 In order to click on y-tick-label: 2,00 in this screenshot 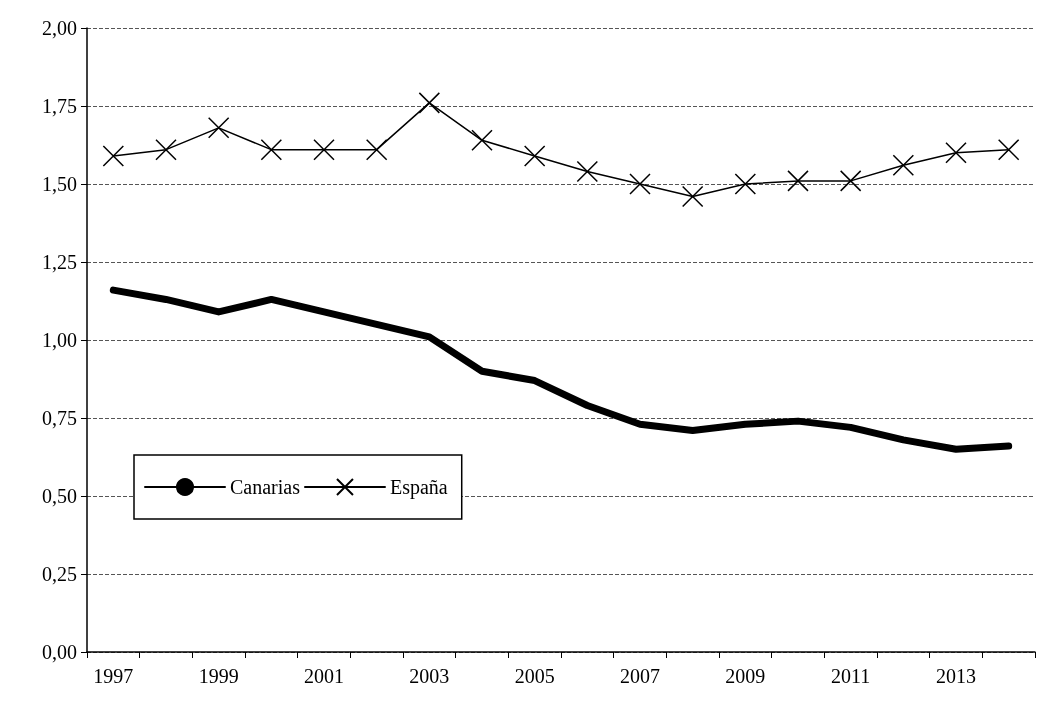, I will do `click(59, 28)`.